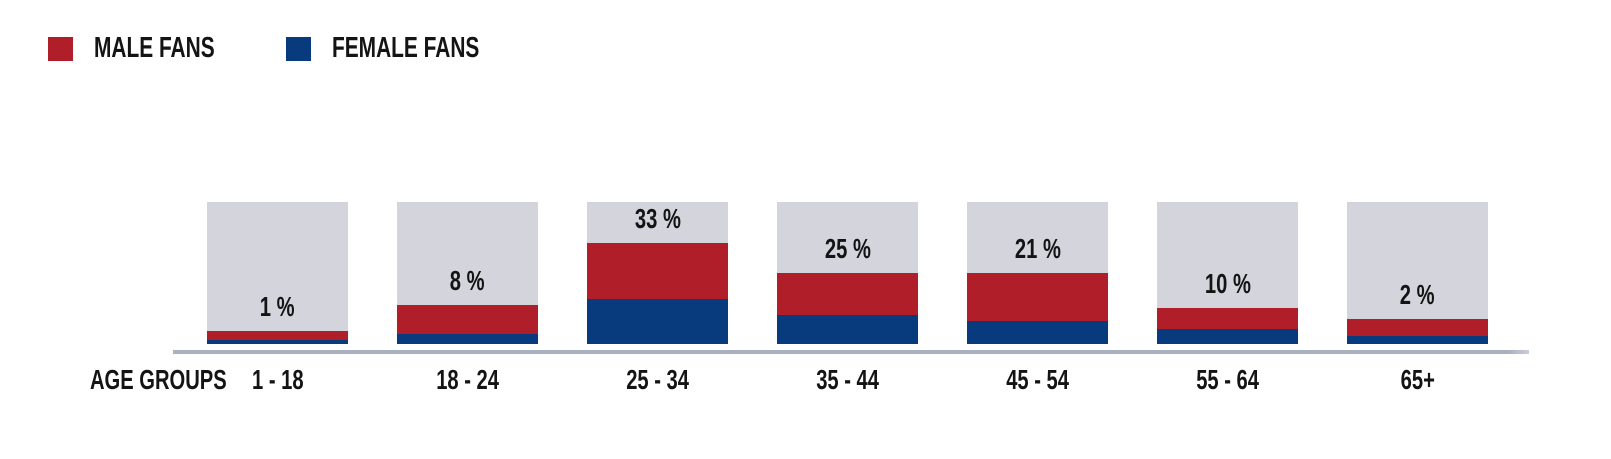 The width and height of the screenshot is (1611, 459). I want to click on bar-group: 1 %, so click(277, 273).